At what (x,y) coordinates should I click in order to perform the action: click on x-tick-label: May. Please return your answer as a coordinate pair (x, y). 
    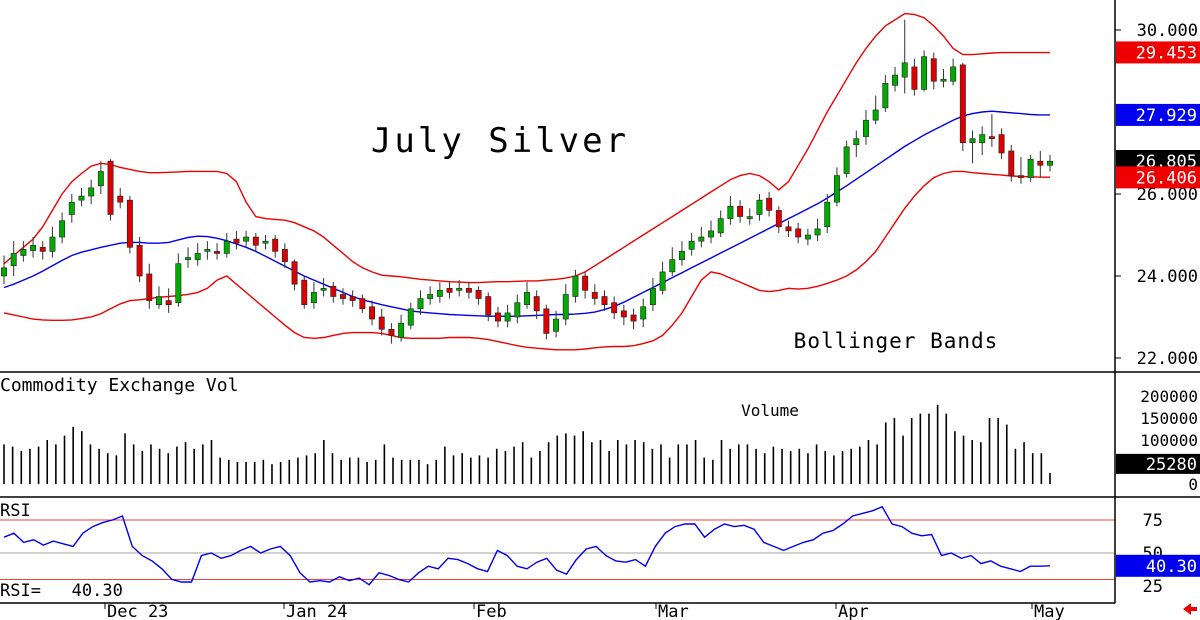
    Looking at the image, I should click on (1049, 611).